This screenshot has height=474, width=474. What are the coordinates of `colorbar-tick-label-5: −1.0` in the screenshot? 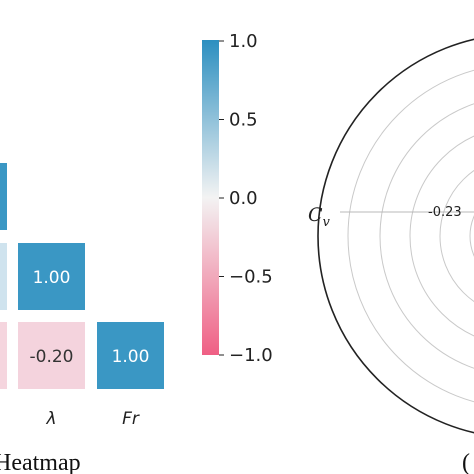 It's located at (251, 355).